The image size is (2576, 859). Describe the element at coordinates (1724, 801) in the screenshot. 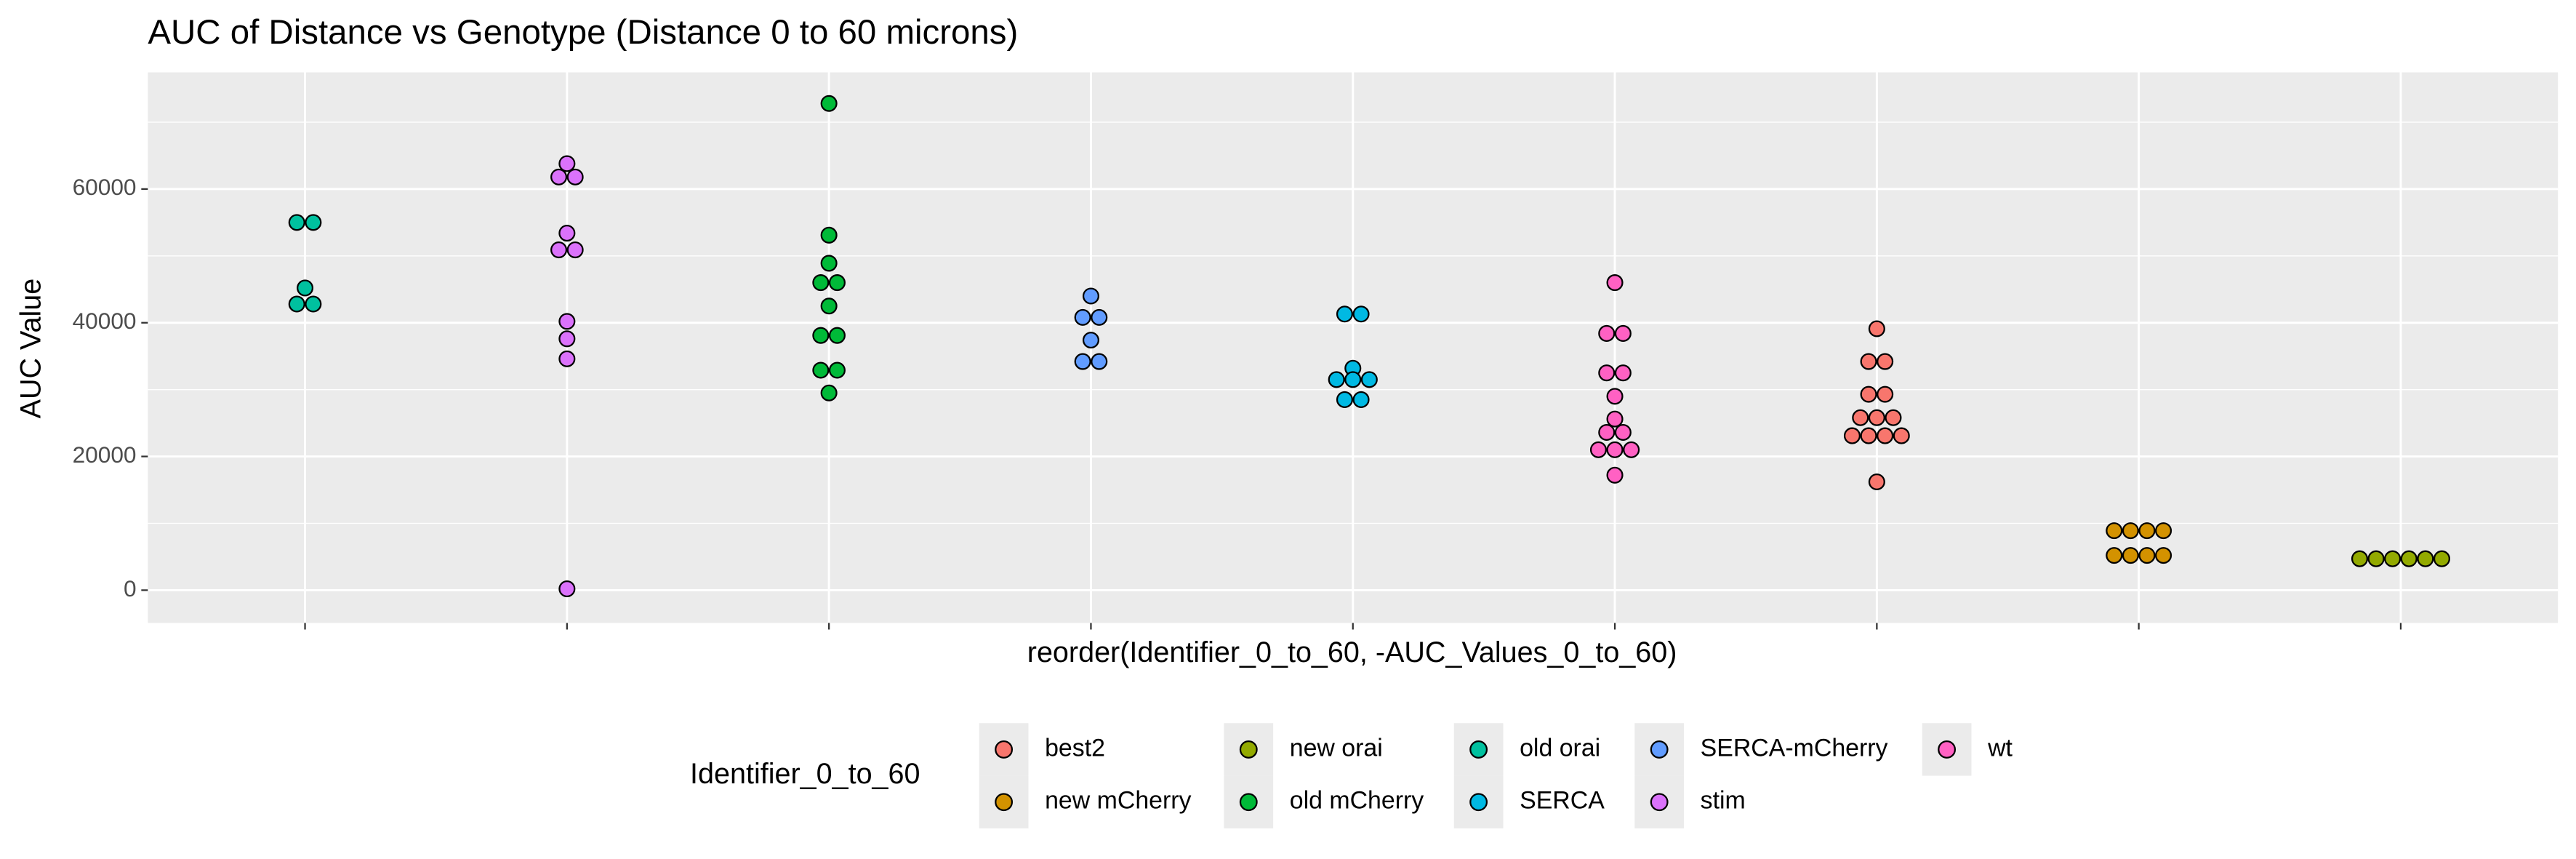

I see `legend-label: stim` at that location.